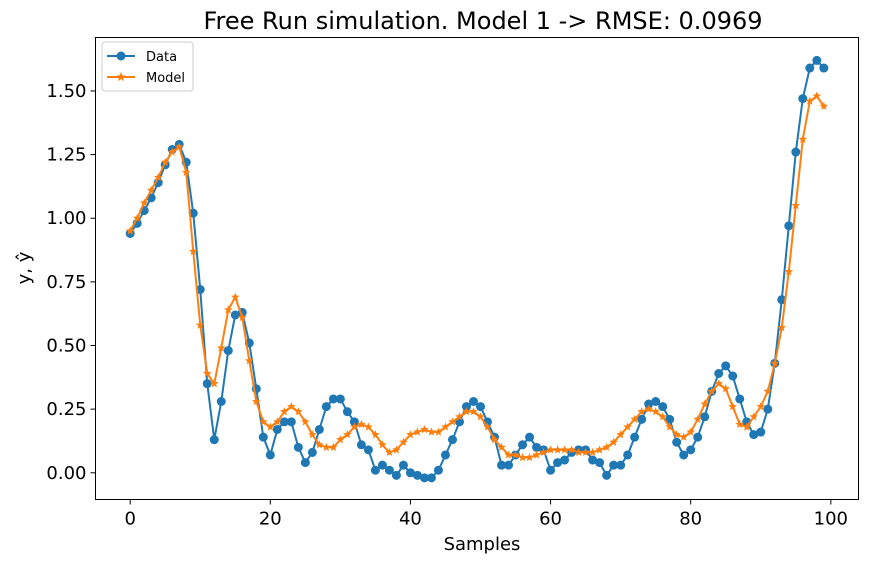 This screenshot has width=879, height=562. What do you see at coordinates (66, 218) in the screenshot?
I see `y-tick-label: 1.00` at bounding box center [66, 218].